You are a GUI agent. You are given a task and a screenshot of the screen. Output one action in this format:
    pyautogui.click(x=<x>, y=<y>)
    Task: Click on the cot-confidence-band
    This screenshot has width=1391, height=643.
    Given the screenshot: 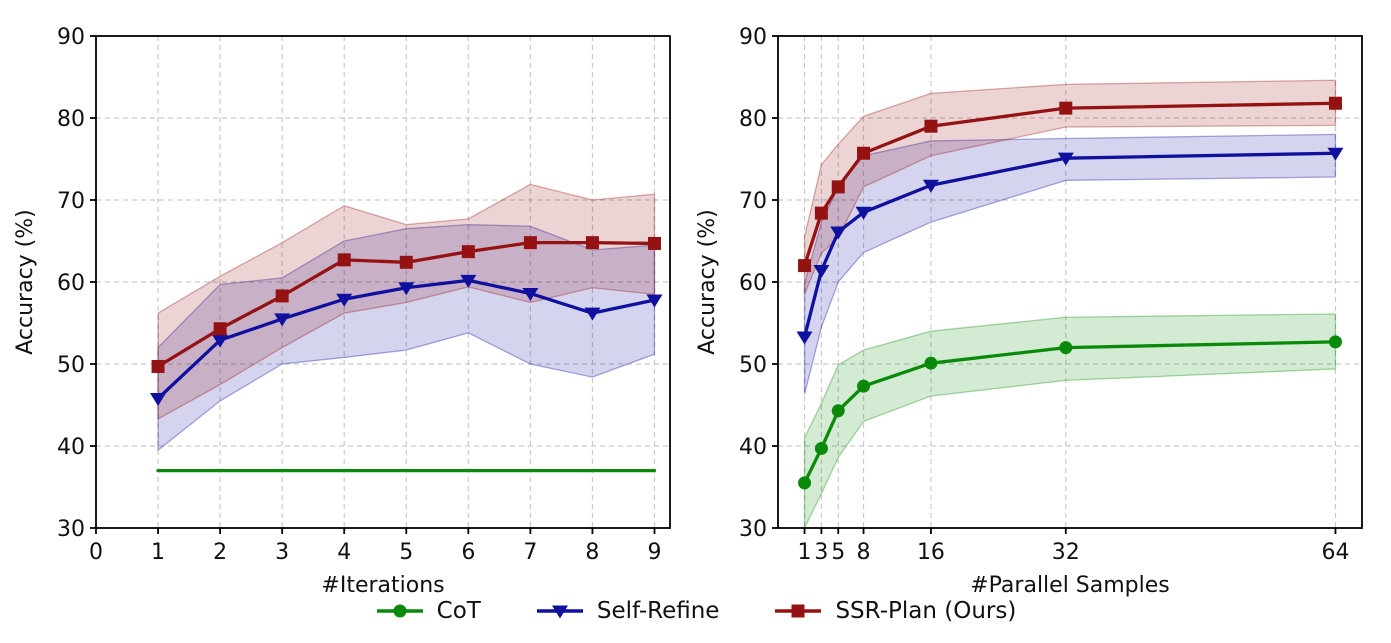 What is the action you would take?
    pyautogui.click(x=1070, y=421)
    